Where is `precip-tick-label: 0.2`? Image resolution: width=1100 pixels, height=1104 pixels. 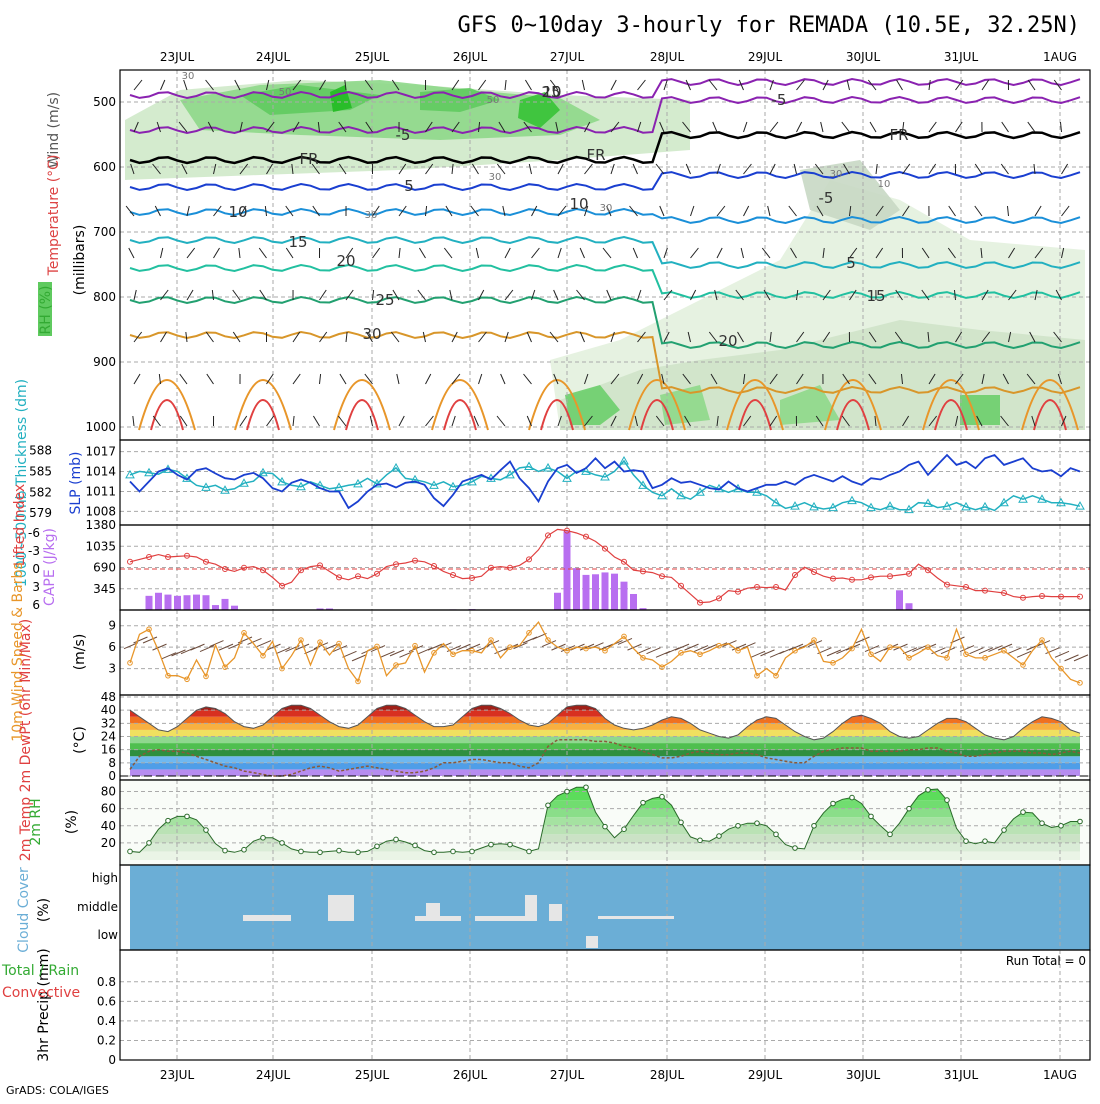
precip-tick-label: 0.2 is located at coordinates (106, 1040).